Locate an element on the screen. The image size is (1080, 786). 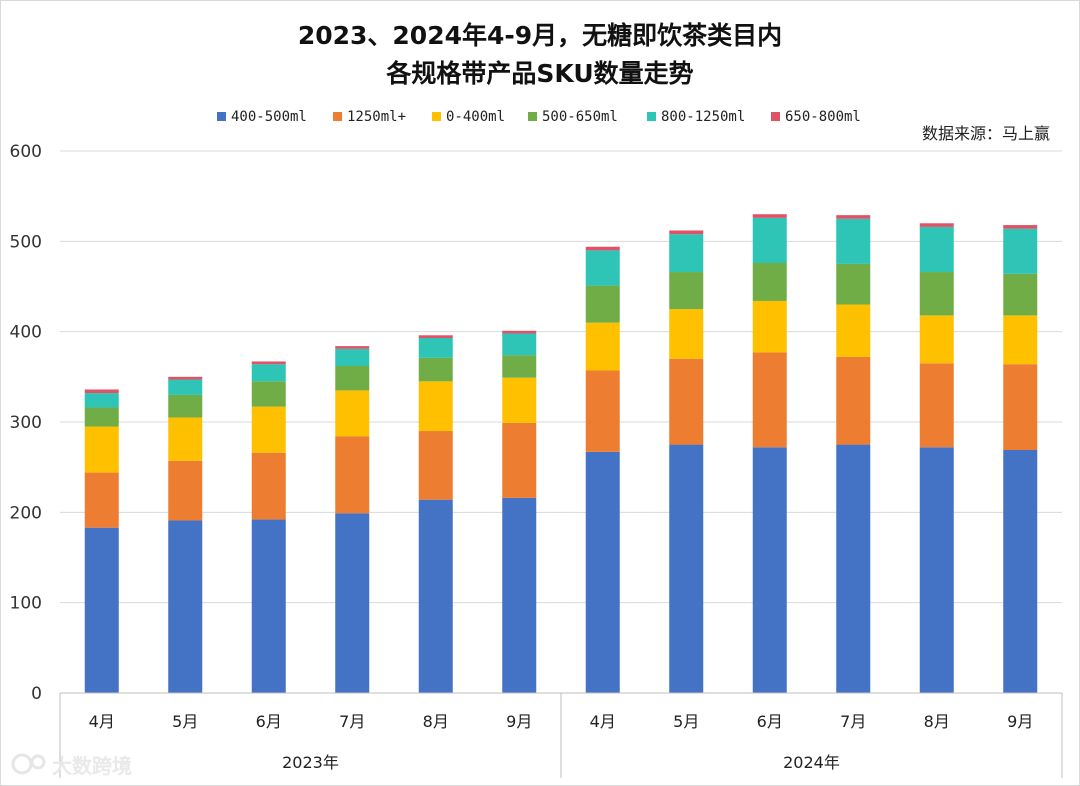
legend-item: 0-400ml is located at coordinates (468, 117).